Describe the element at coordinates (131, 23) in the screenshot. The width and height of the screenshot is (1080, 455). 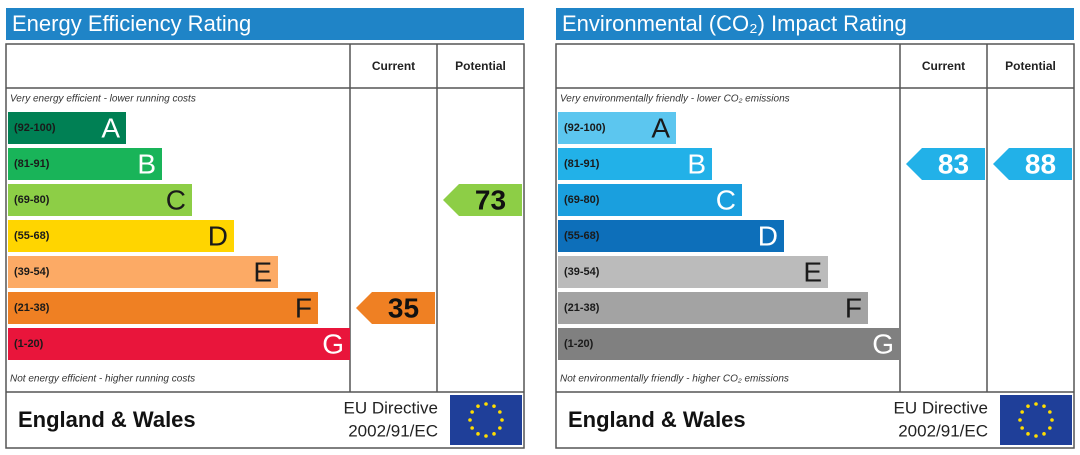
I see `panel-title: Energy Efficiency Rating` at that location.